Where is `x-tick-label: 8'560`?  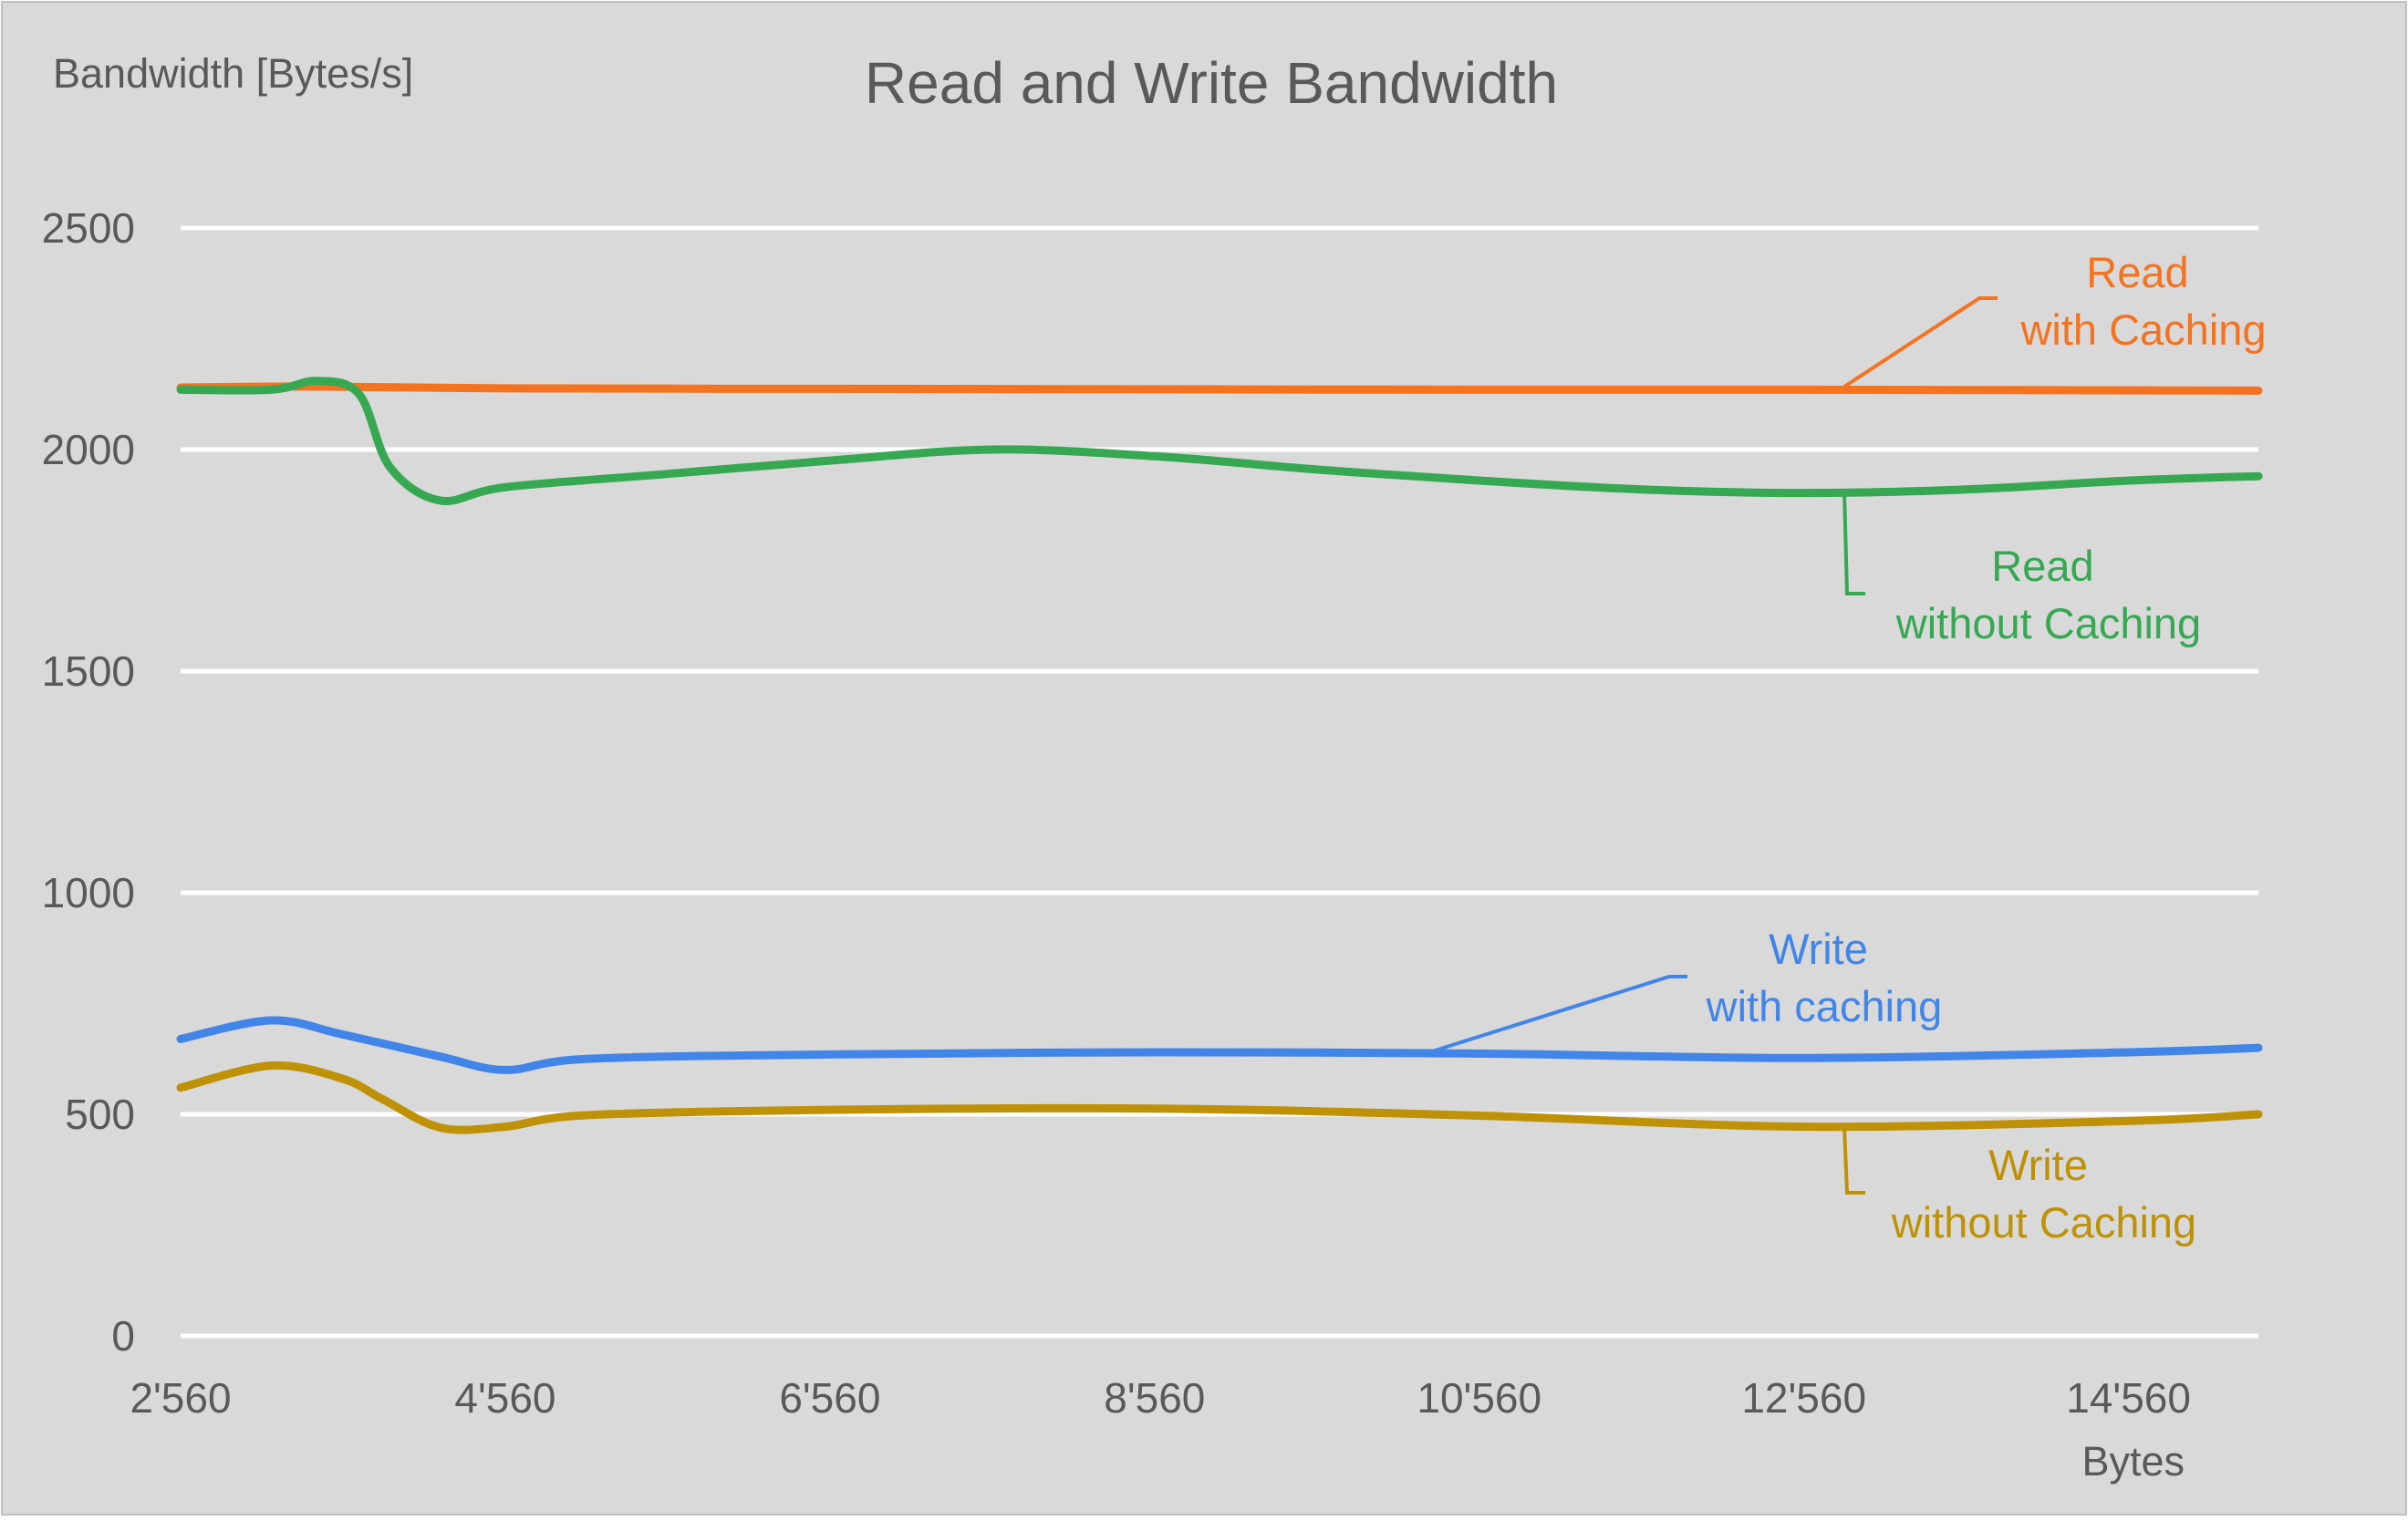 x-tick-label: 8'560 is located at coordinates (1154, 1398).